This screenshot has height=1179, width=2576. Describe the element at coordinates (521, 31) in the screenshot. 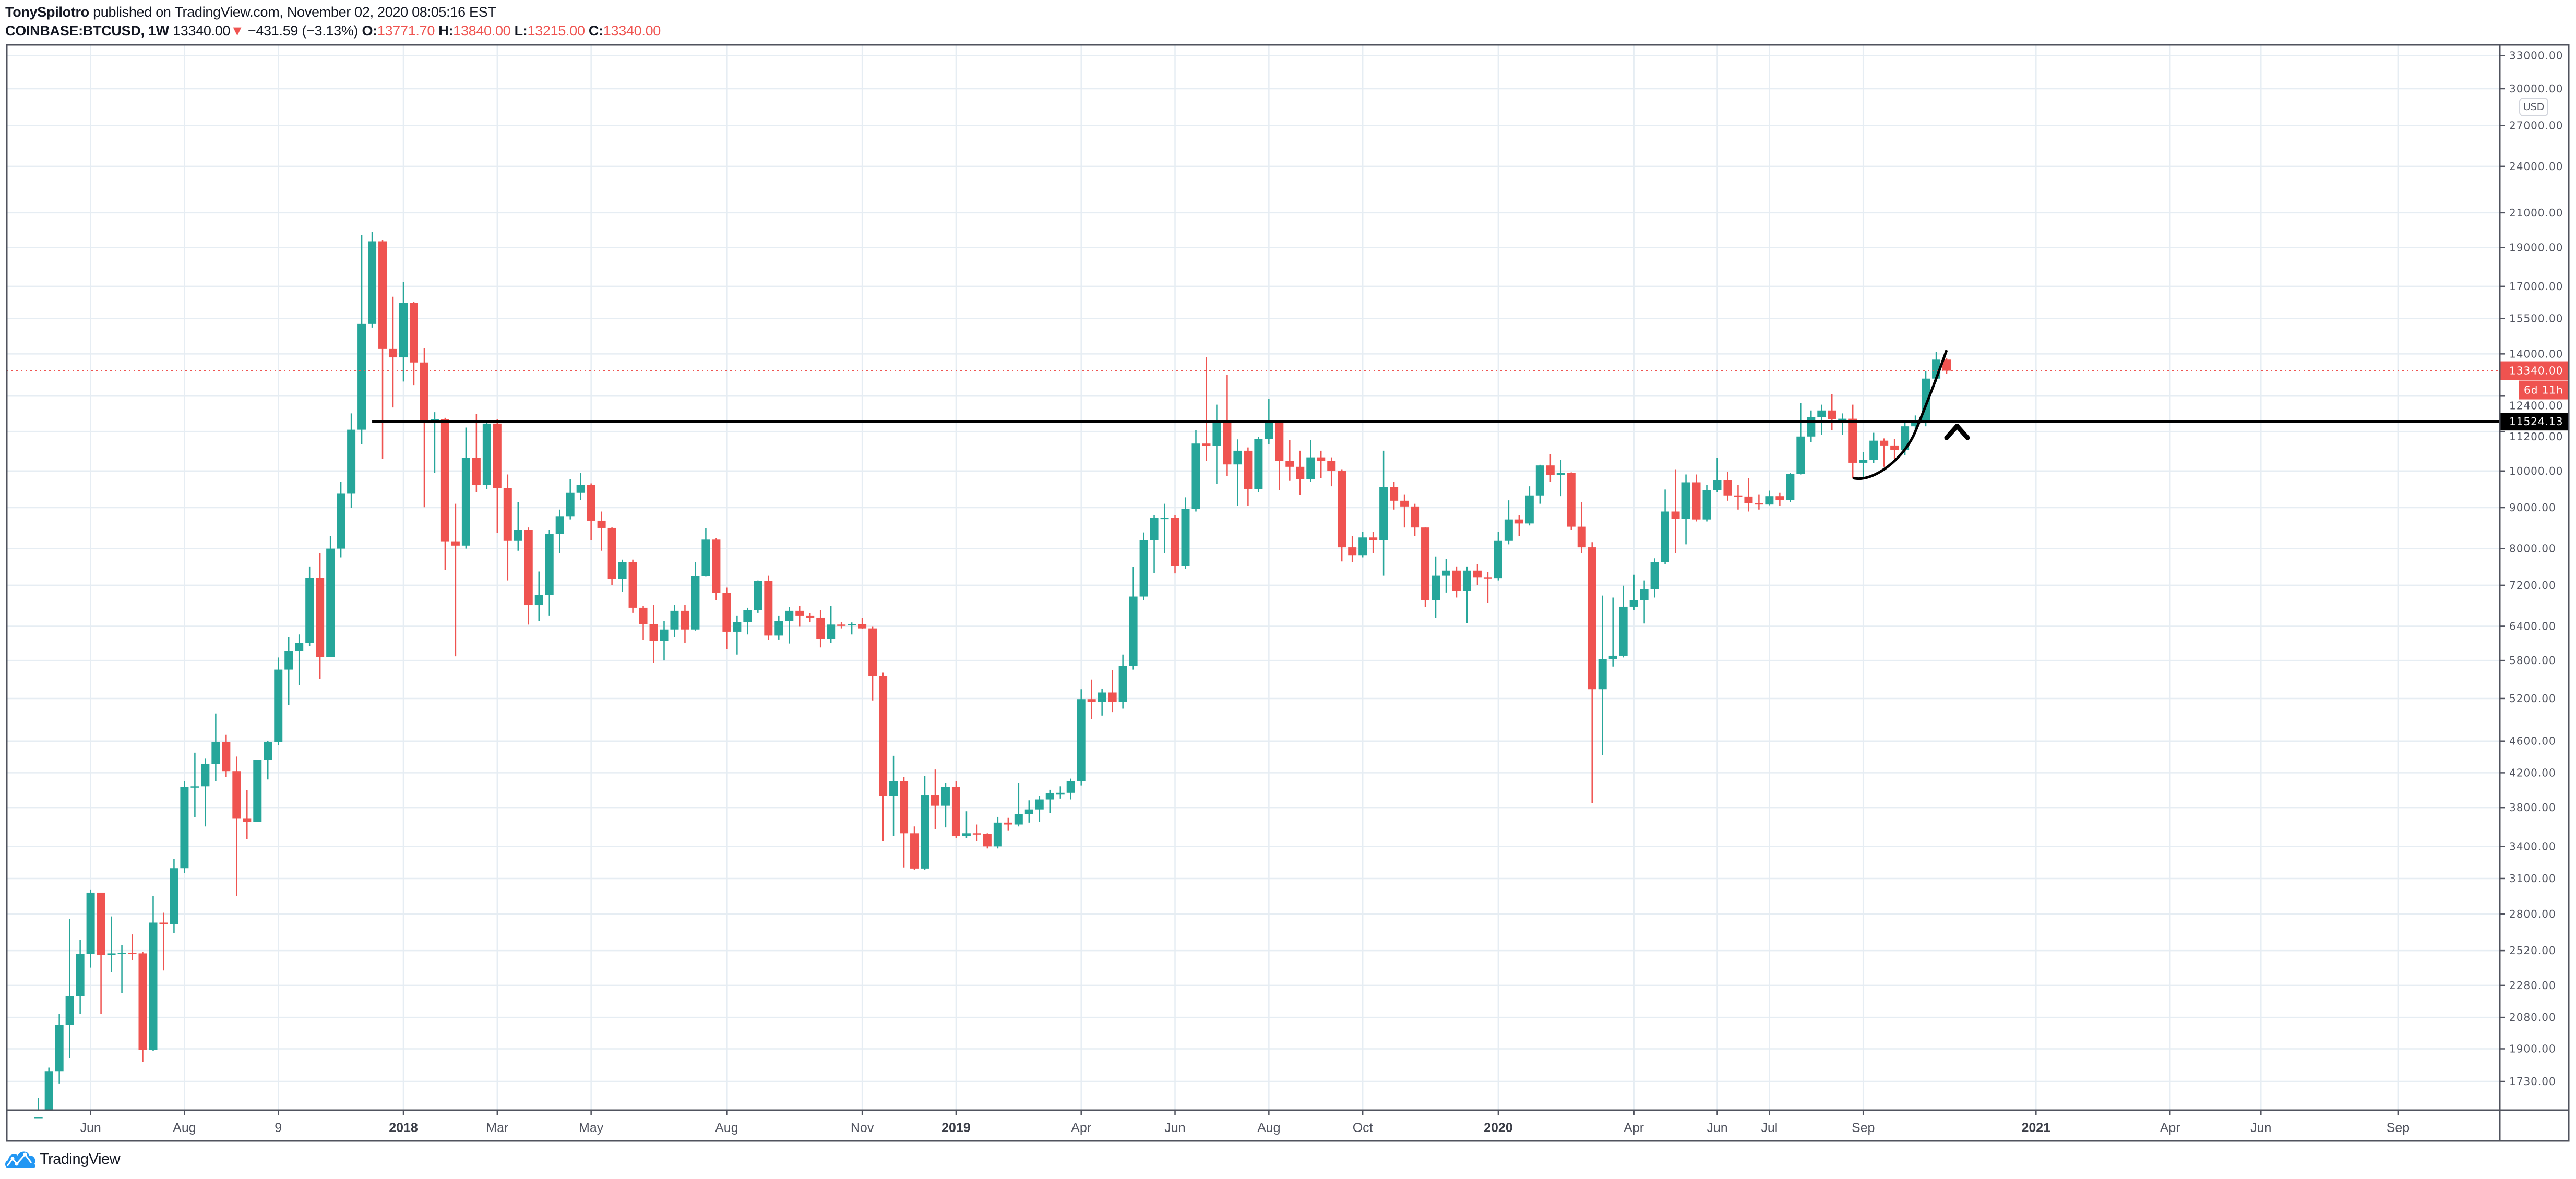

I see `low-label: L:` at that location.